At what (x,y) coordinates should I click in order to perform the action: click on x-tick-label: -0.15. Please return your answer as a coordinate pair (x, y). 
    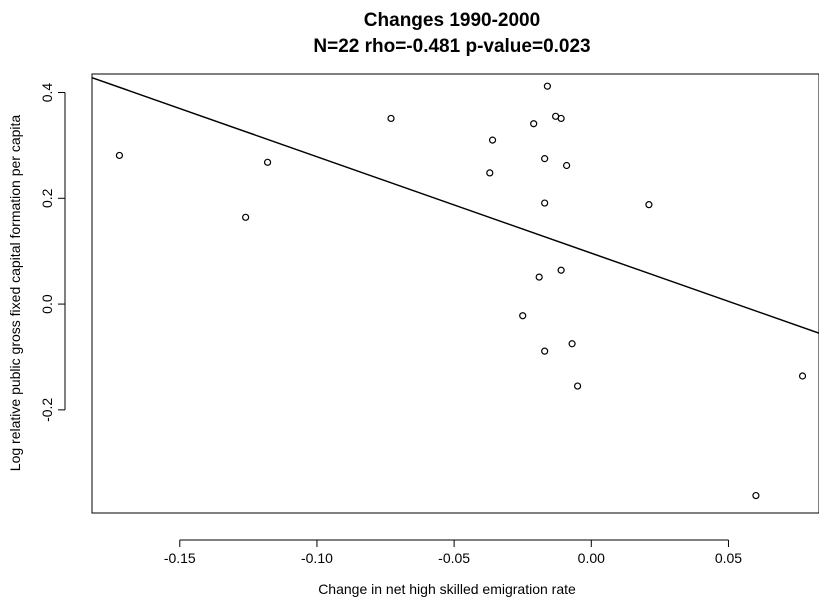
    Looking at the image, I should click on (180, 558).